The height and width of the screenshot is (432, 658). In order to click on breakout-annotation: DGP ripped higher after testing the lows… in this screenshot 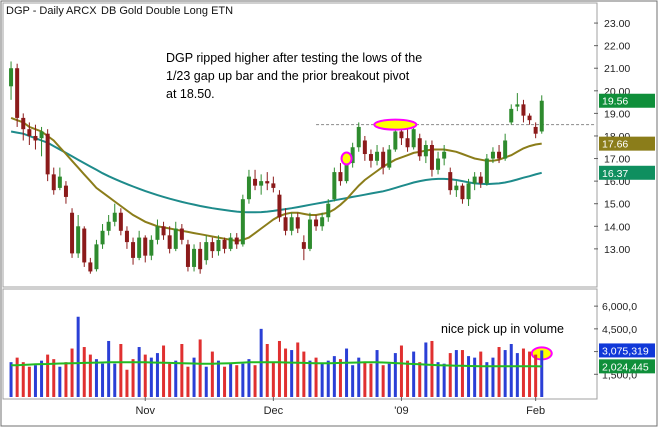, I will do `click(294, 76)`.